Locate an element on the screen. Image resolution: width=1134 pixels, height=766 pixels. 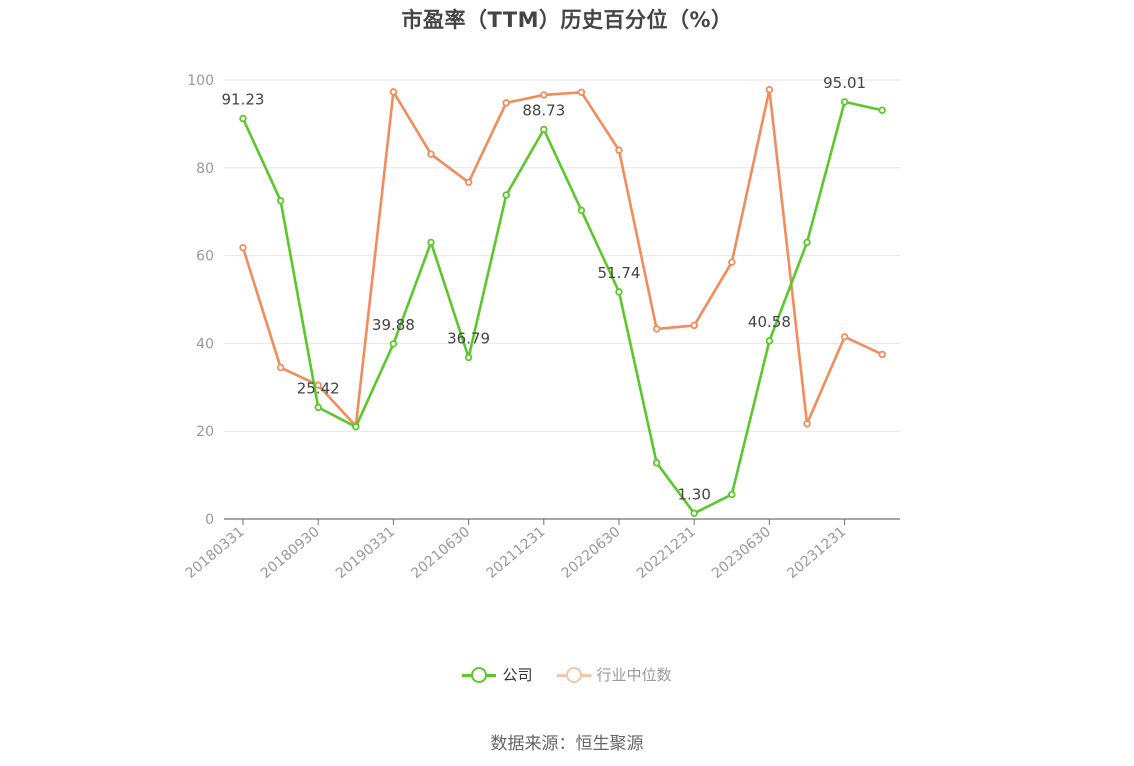
x-tick-label-20221231: 20221231 is located at coordinates (666, 553).